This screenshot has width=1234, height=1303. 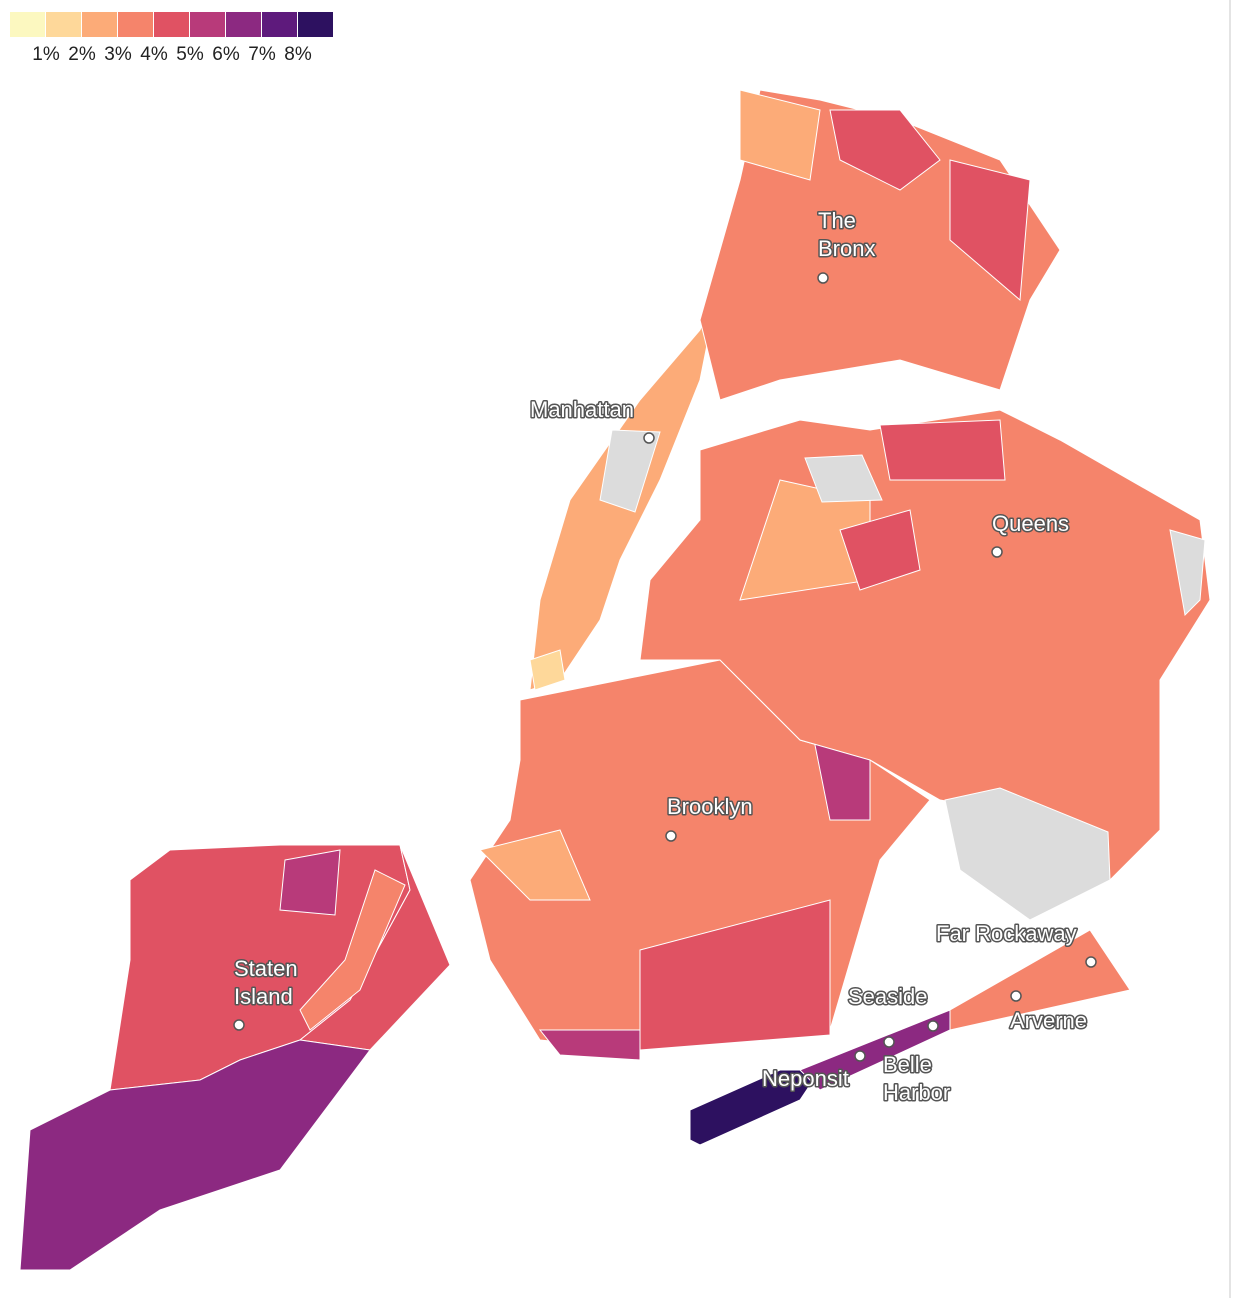 I want to click on place-label: Manhattan, so click(x=582, y=409).